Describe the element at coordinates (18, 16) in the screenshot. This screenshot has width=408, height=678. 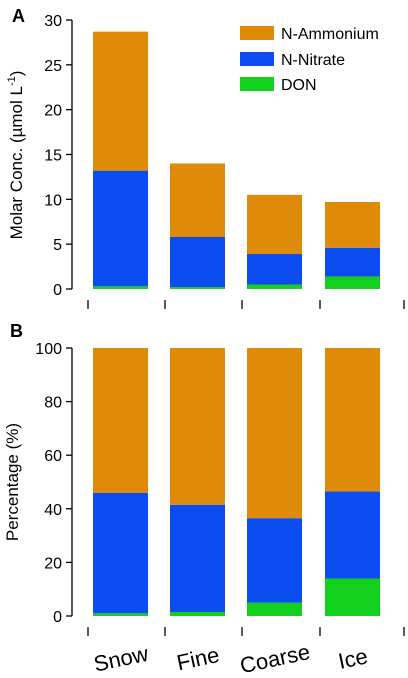
I see `panel-label: A` at that location.